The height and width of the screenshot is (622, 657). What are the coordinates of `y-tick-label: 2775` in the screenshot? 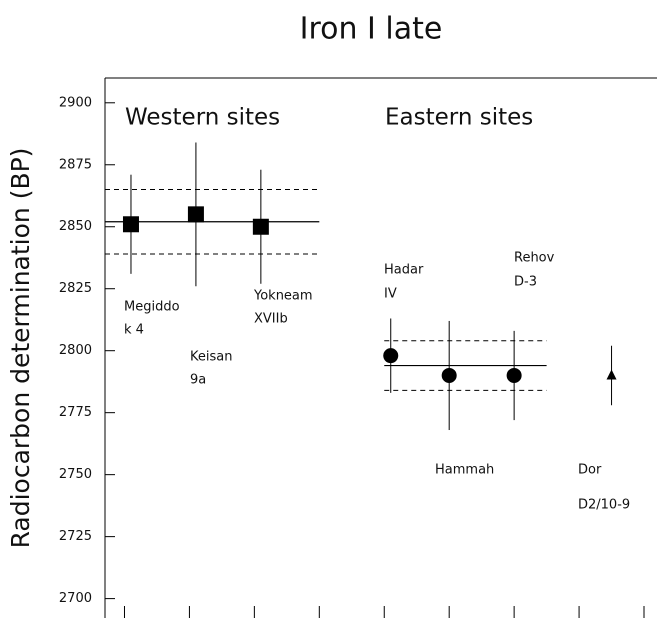 It's located at (75, 412).